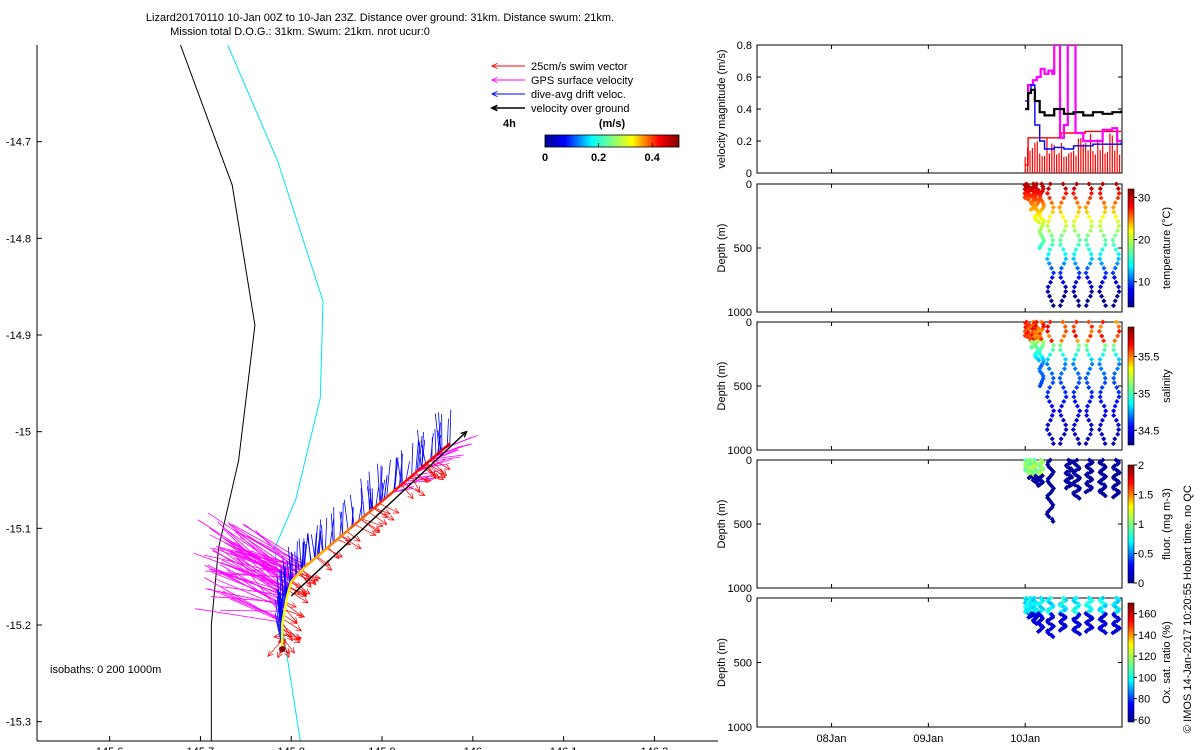  Describe the element at coordinates (1147, 678) in the screenshot. I see `colorbar-tick-label: 100` at that location.